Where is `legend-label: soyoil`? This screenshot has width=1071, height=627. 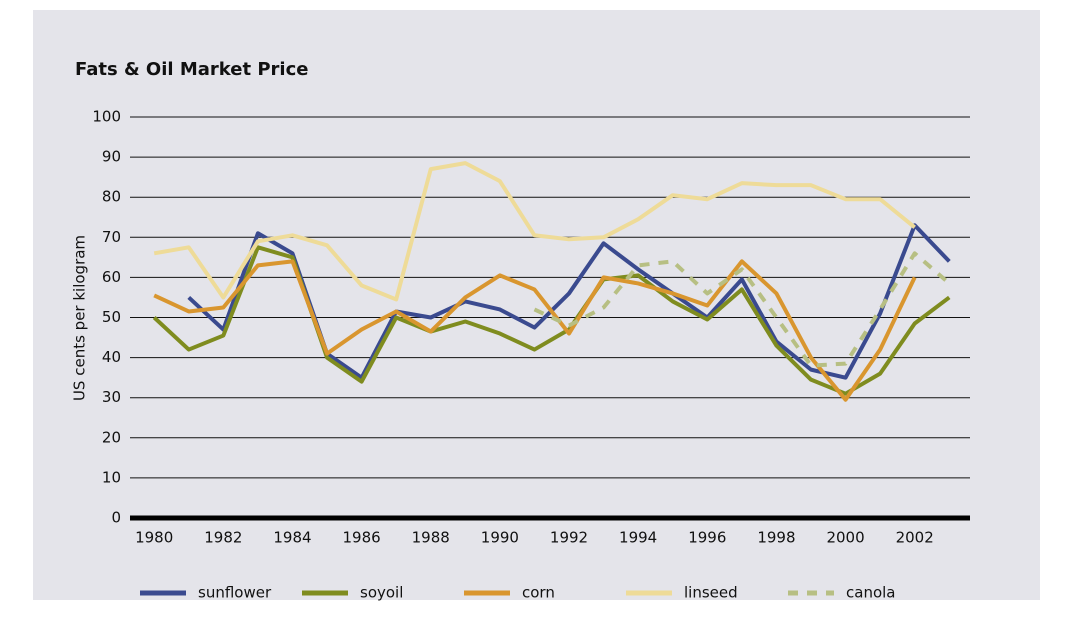 legend-label: soyoil is located at coordinates (381, 593).